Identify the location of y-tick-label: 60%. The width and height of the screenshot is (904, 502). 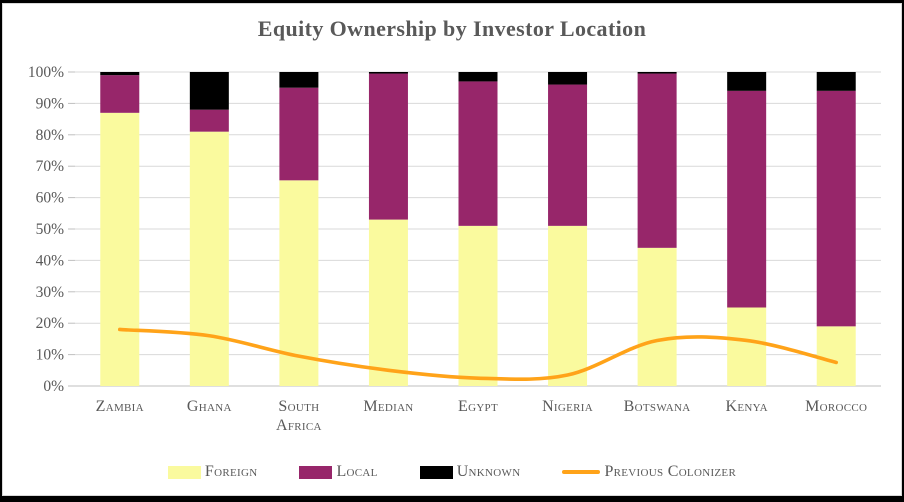
(50, 198).